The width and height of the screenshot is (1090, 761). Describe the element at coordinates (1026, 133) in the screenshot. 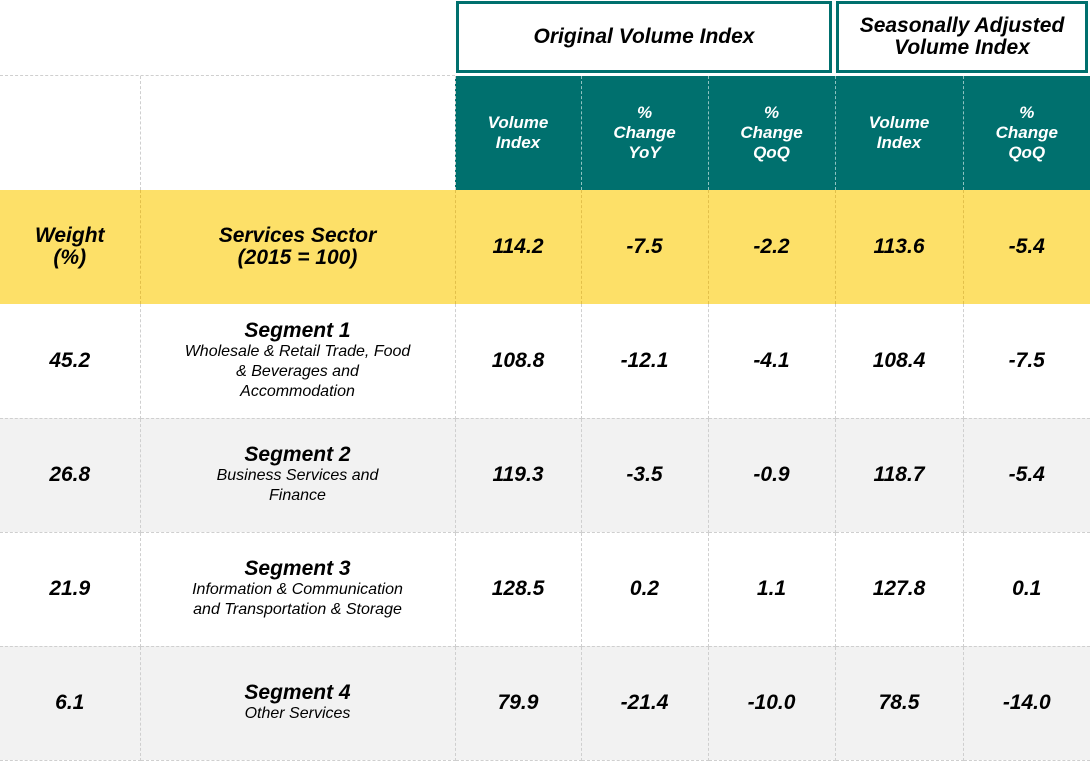

I see `column-header-sa-change-qoq: % Change QoQ` at that location.